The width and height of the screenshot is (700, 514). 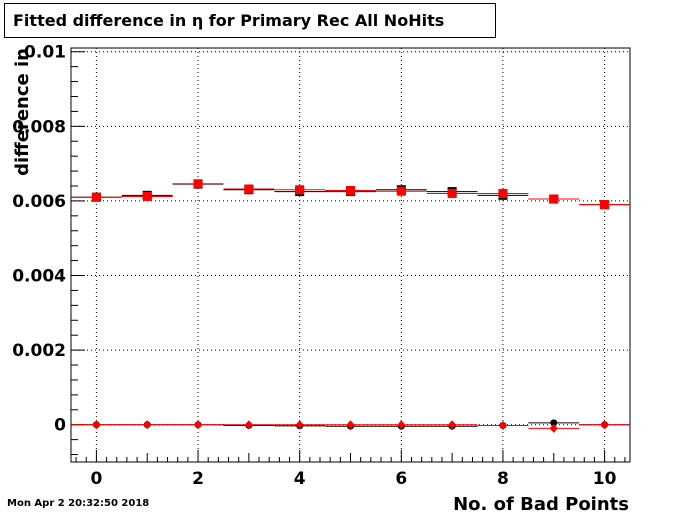 What do you see at coordinates (60, 426) in the screenshot?
I see `y-tick-label: 0` at bounding box center [60, 426].